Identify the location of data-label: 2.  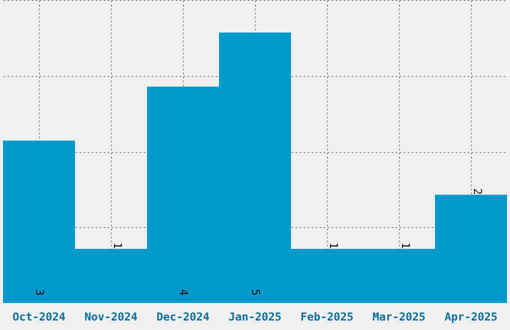
(477, 191).